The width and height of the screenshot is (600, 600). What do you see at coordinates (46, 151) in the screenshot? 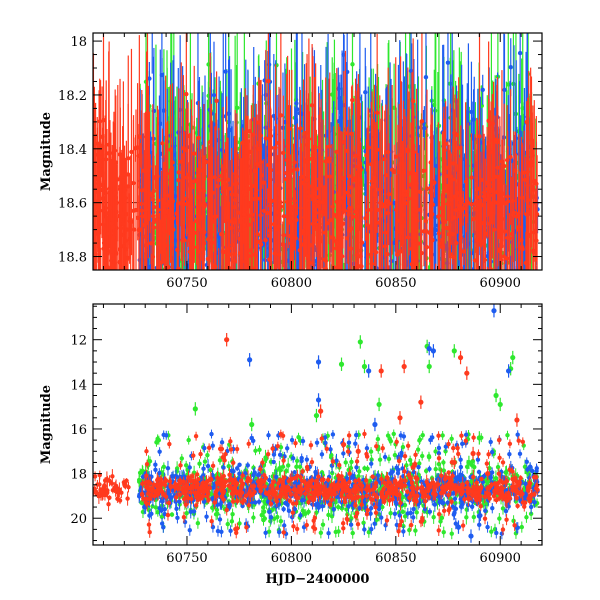
I see `y-axis-label: Magnitude` at bounding box center [46, 151].